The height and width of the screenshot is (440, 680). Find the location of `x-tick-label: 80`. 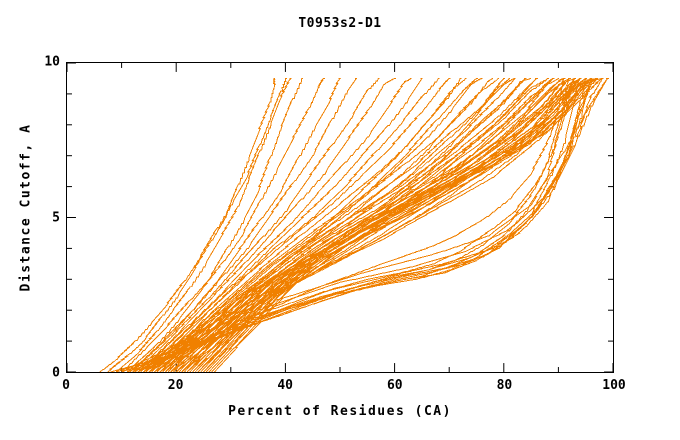

x-tick-label: 80 is located at coordinates (504, 385).